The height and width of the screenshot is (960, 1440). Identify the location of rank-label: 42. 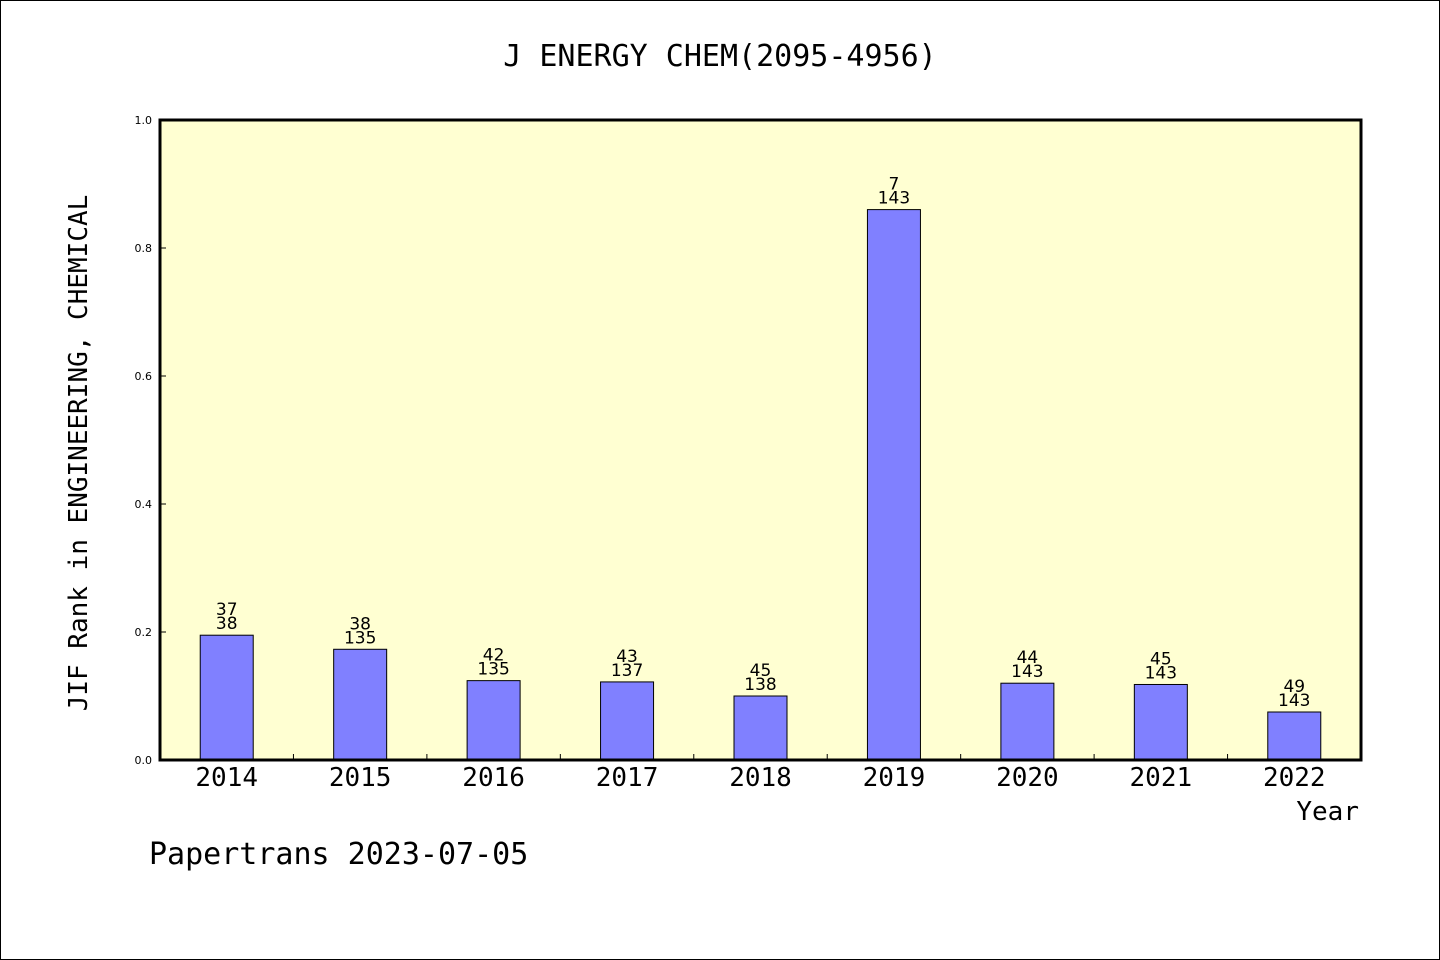
(494, 656).